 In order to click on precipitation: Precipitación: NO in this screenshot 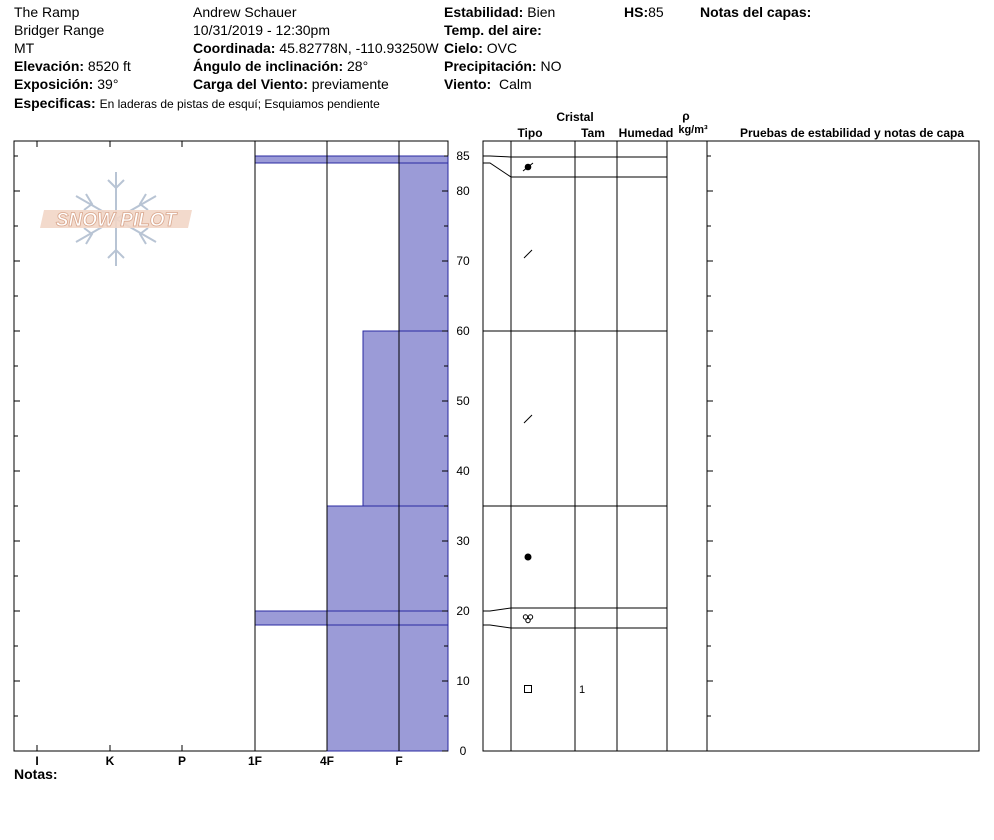, I will do `click(502, 66)`.